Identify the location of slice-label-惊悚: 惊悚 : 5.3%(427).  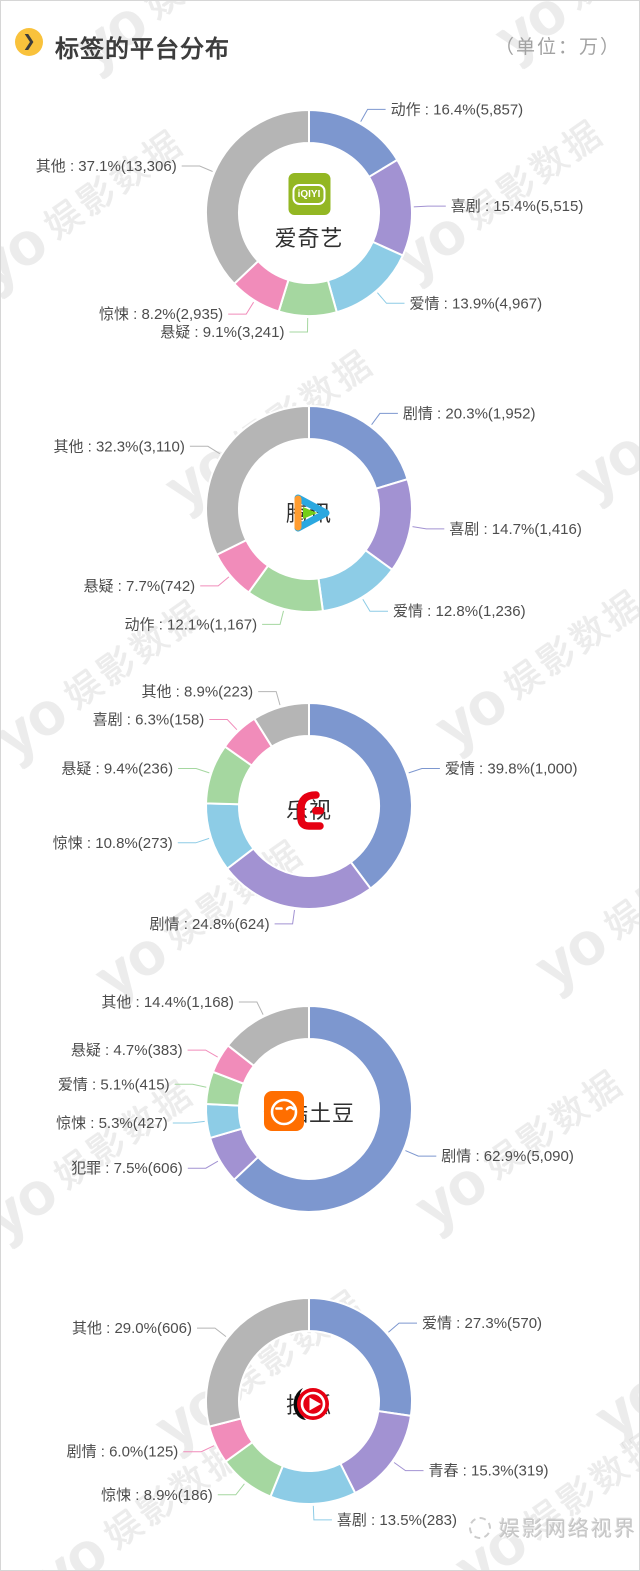
(112, 1123).